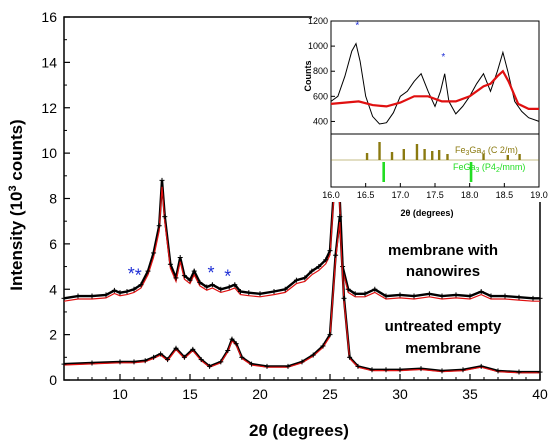 The height and width of the screenshot is (443, 550). Describe the element at coordinates (443, 57) in the screenshot. I see `inset-star-1: *` at that location.